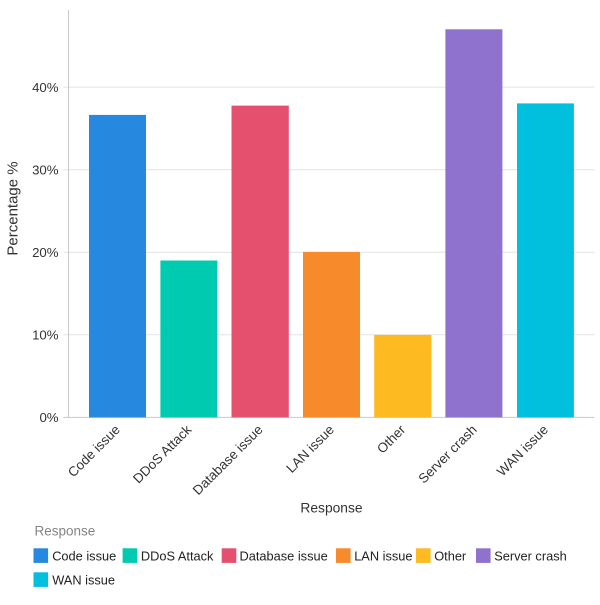 Image resolution: width=600 pixels, height=605 pixels. What do you see at coordinates (530, 556) in the screenshot?
I see `svg-text: Server crash` at bounding box center [530, 556].